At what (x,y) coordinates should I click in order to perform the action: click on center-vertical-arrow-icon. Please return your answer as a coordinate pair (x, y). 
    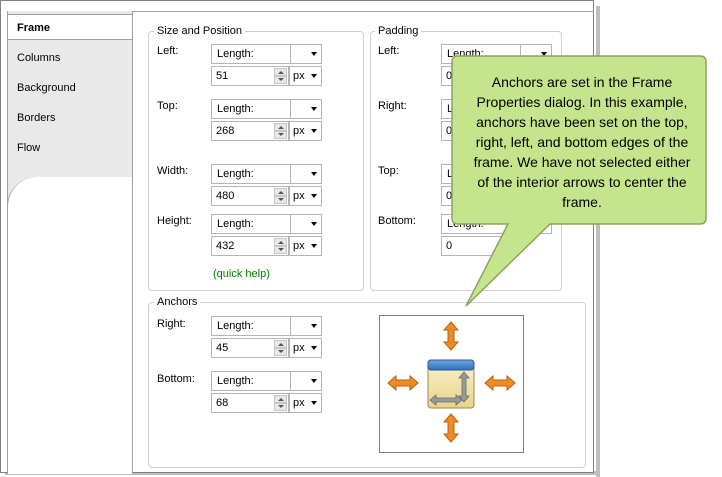
    Looking at the image, I should click on (464, 387).